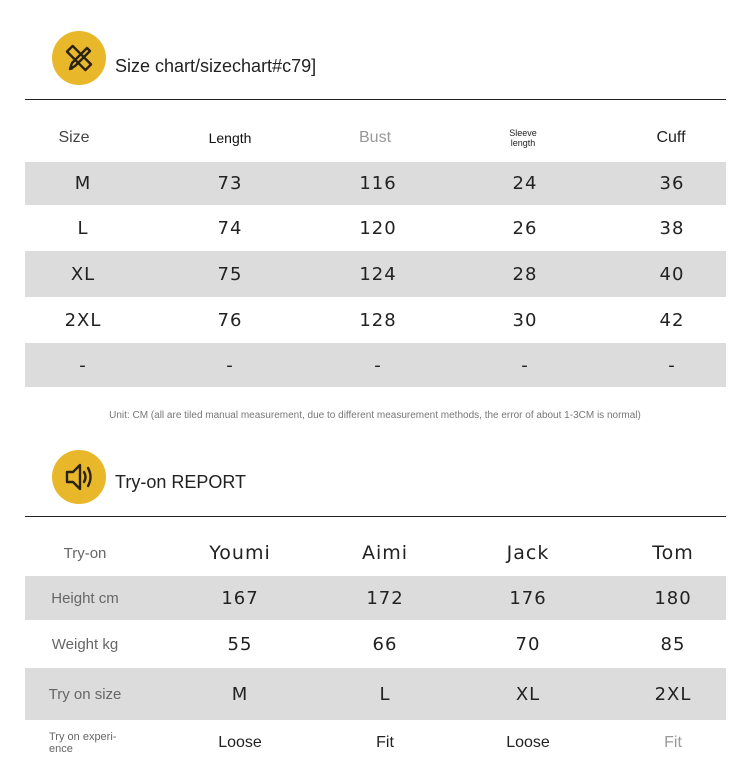  I want to click on tryon-title: Try-on REPORT, so click(181, 482).